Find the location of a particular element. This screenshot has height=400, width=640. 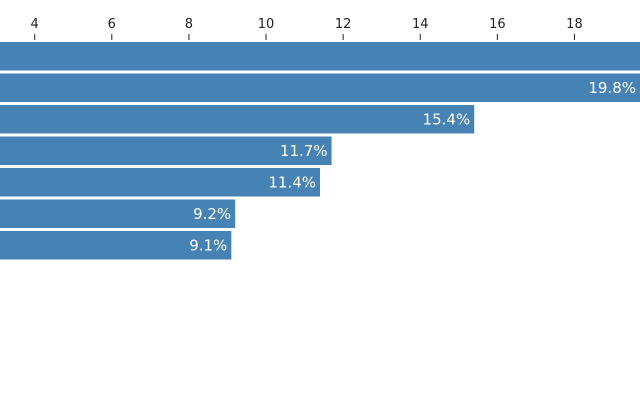

x-tick-label: 8 is located at coordinates (189, 24).